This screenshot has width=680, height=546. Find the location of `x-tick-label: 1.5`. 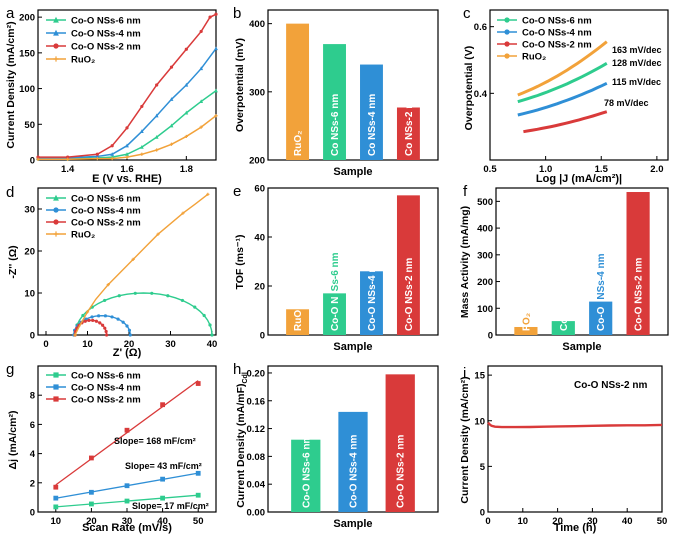

x-tick-label: 1.5 is located at coordinates (602, 169).